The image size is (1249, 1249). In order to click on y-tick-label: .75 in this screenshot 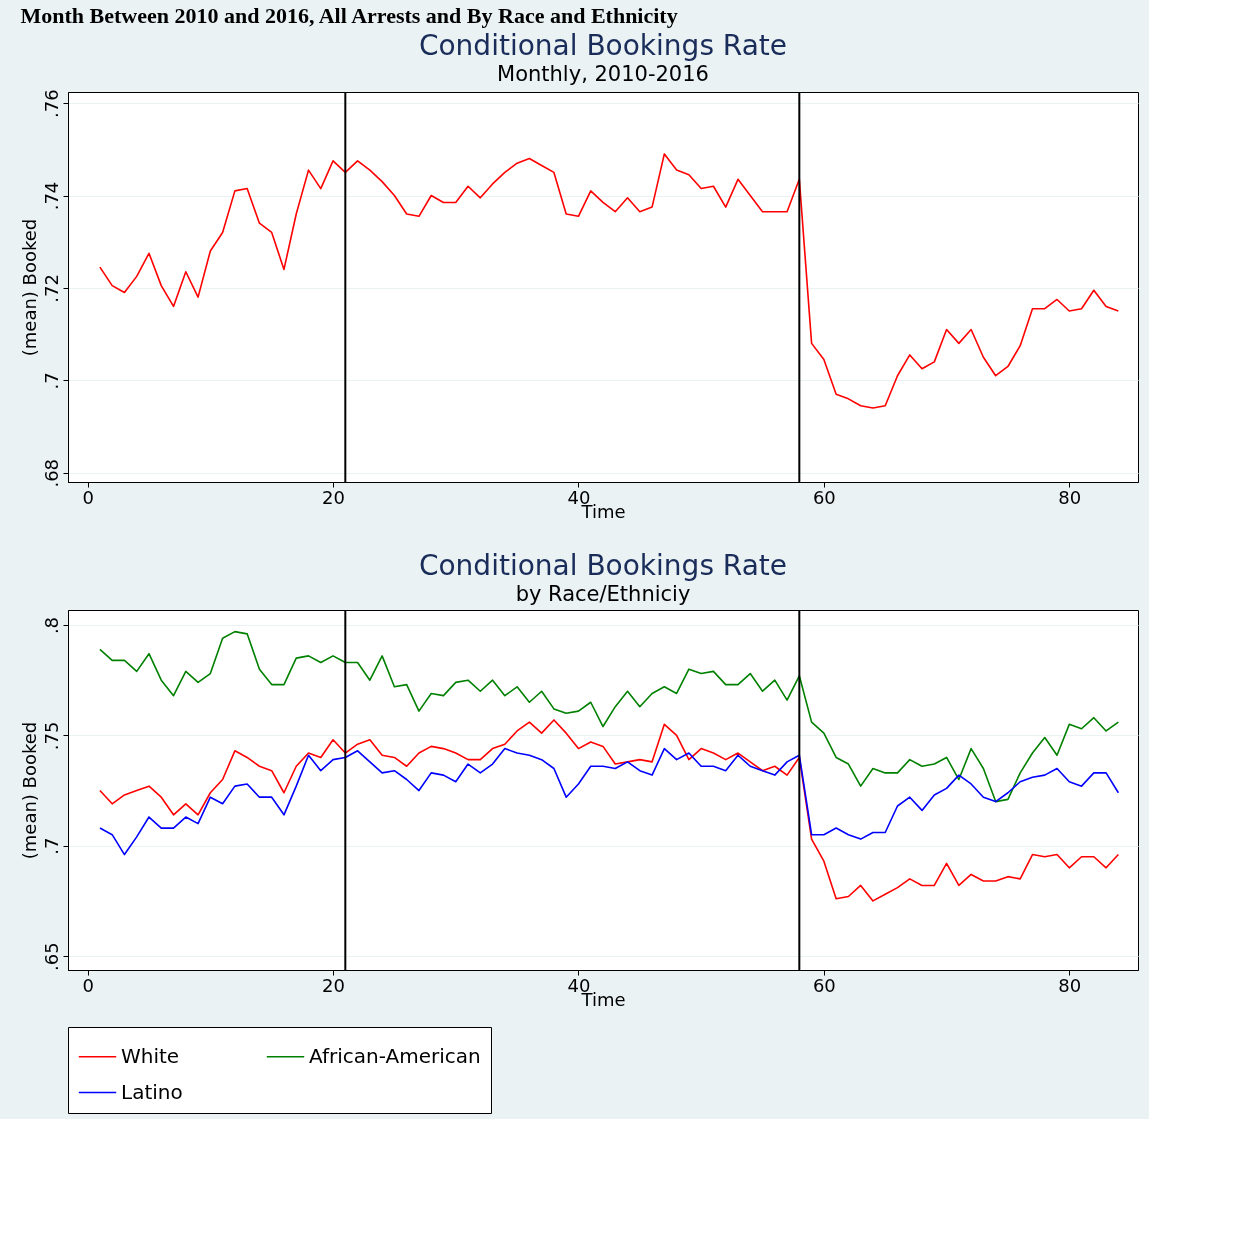, I will do `click(51, 736)`.